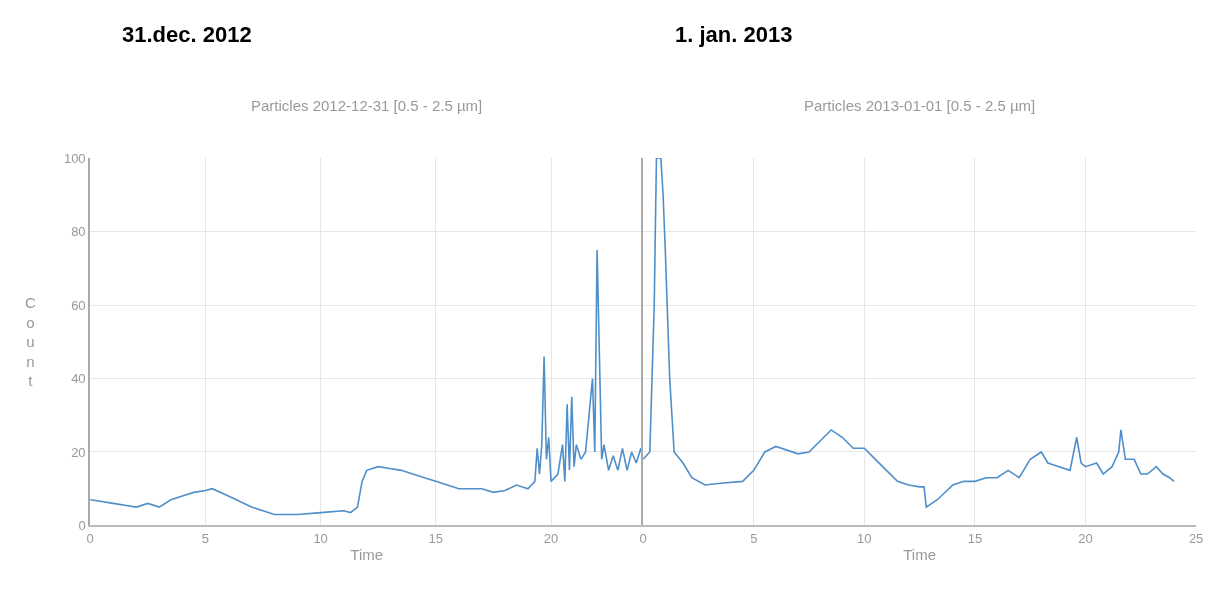  Describe the element at coordinates (78, 232) in the screenshot. I see `y-tick-label: 80` at that location.